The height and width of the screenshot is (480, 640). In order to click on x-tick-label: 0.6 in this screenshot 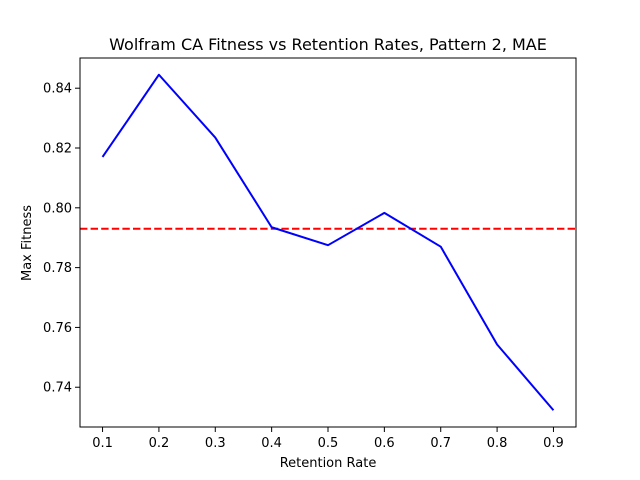, I will do `click(384, 443)`.